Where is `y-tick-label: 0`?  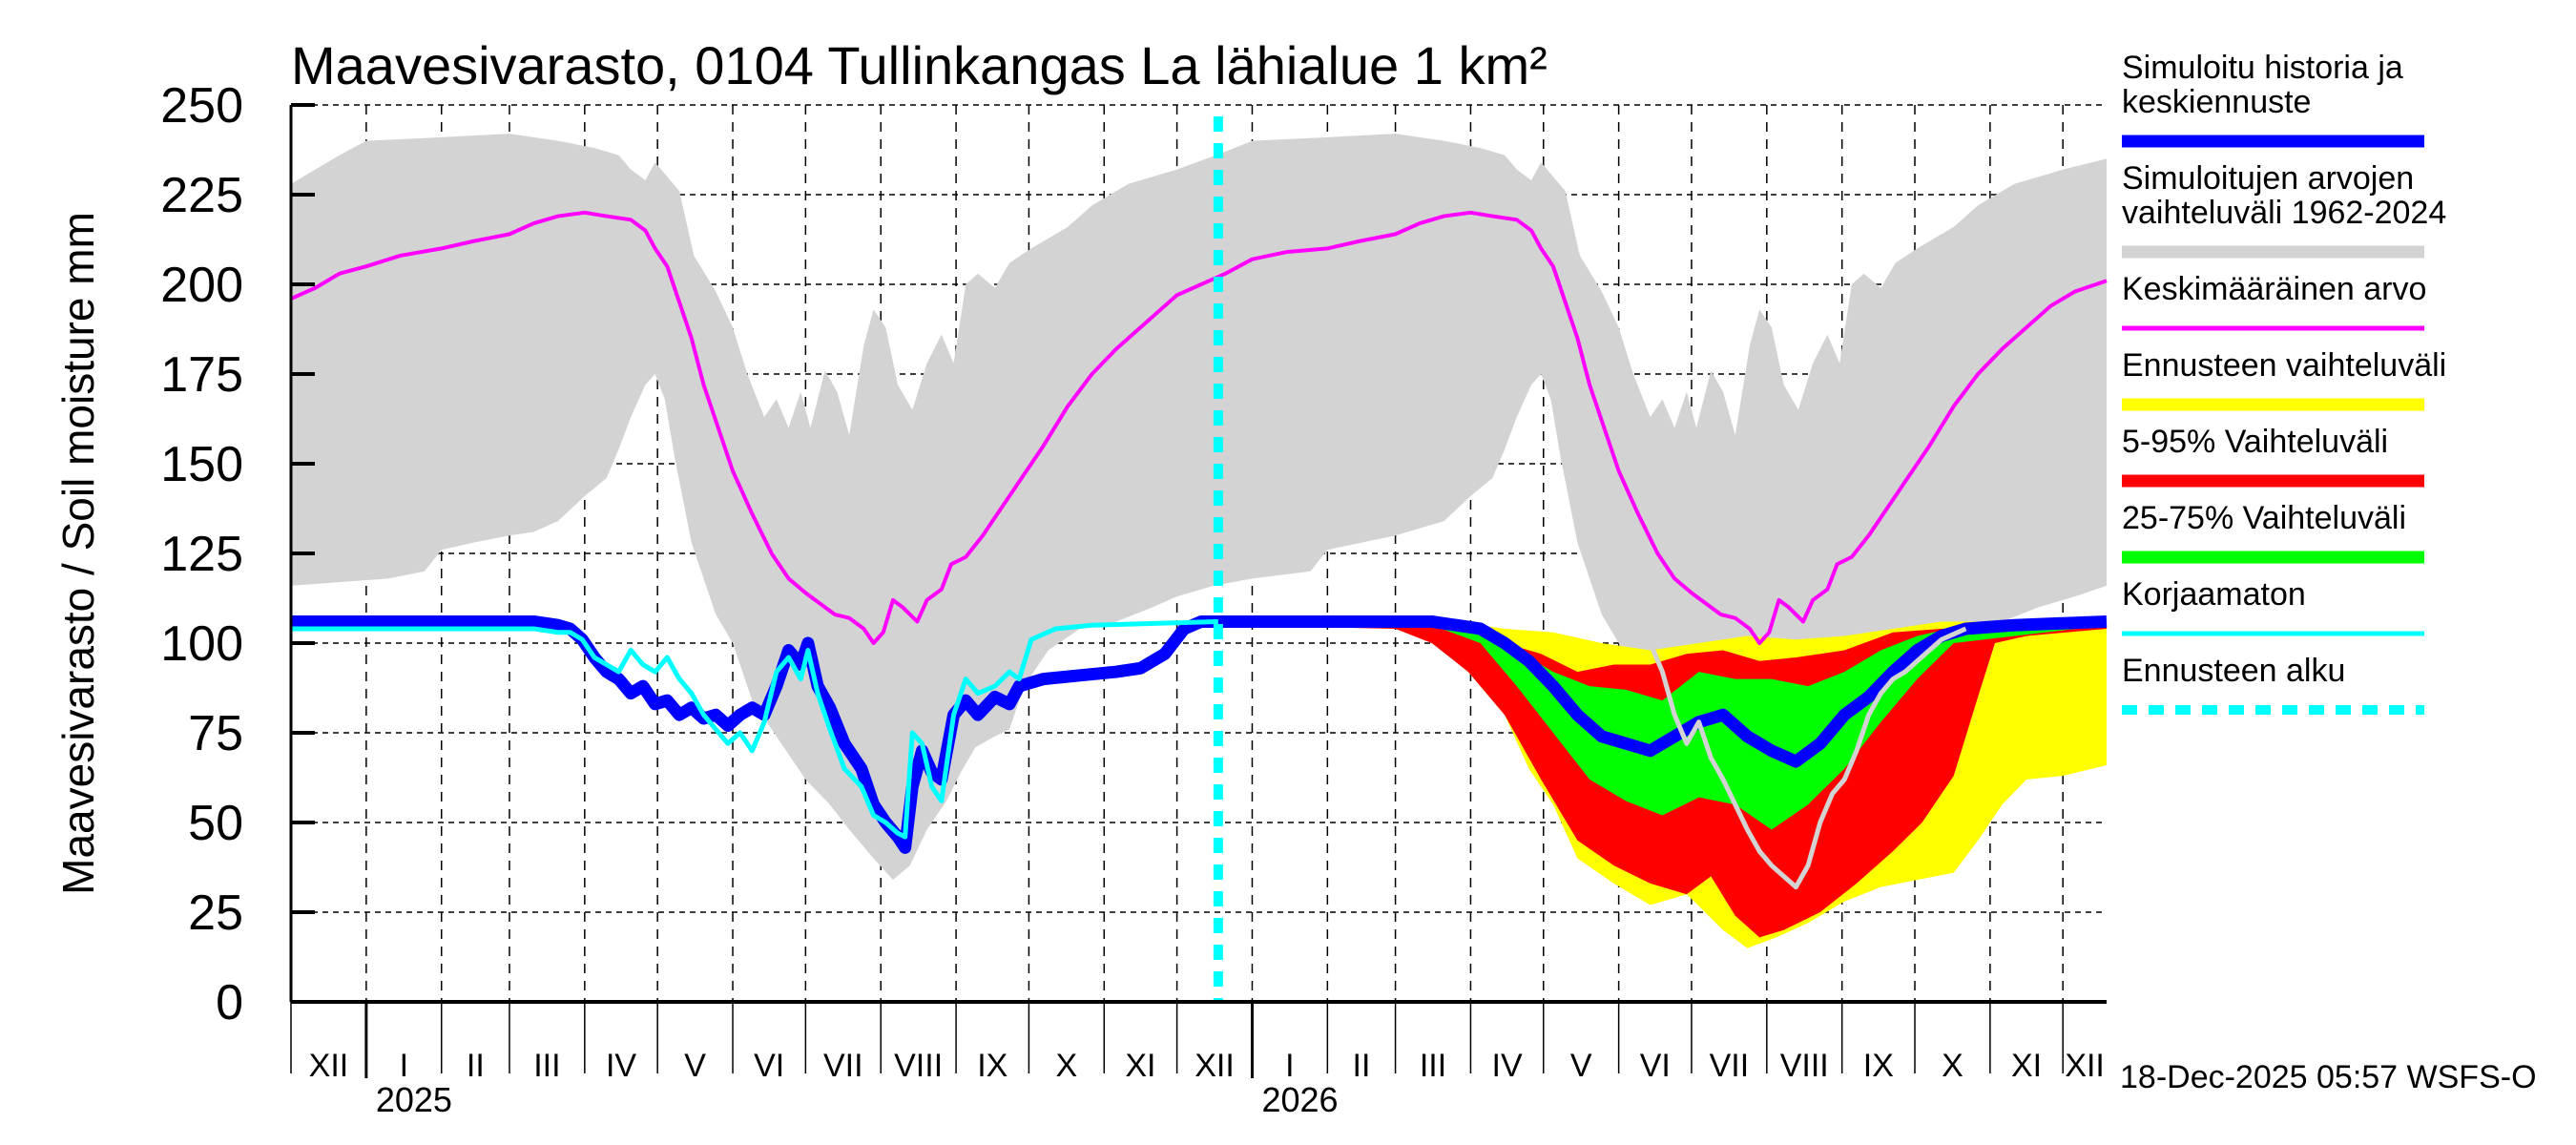 y-tick-label: 0 is located at coordinates (229, 1003).